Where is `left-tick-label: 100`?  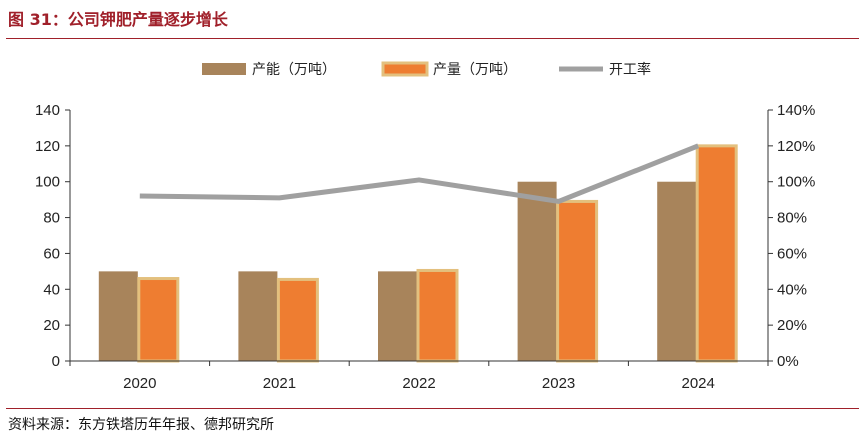 left-tick-label: 100 is located at coordinates (47, 182).